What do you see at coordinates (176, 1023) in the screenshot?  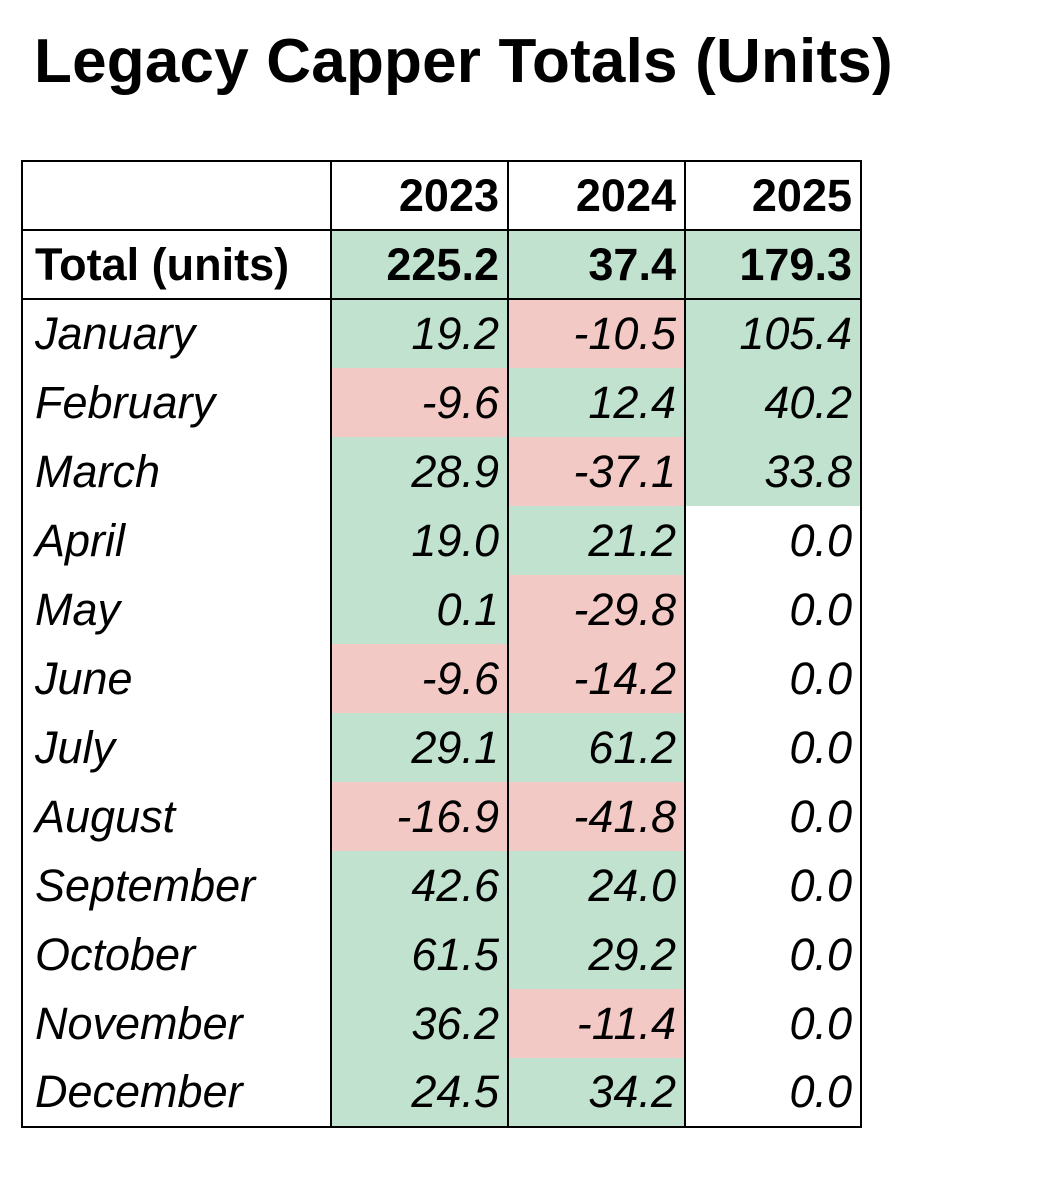 I see `month-label: November` at bounding box center [176, 1023].